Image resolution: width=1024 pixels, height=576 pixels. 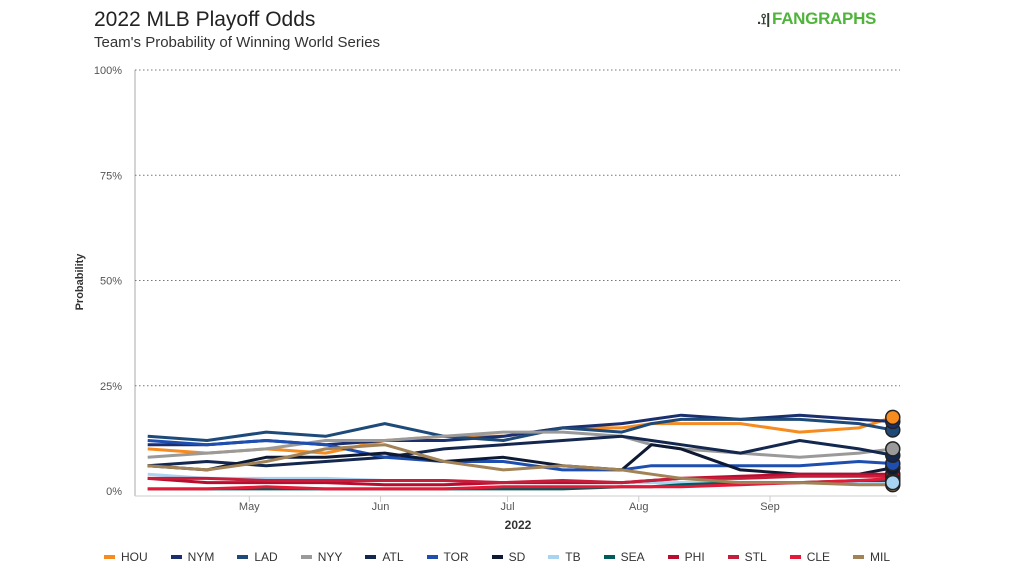 I want to click on legend-item-sd: SD, so click(x=508, y=557).